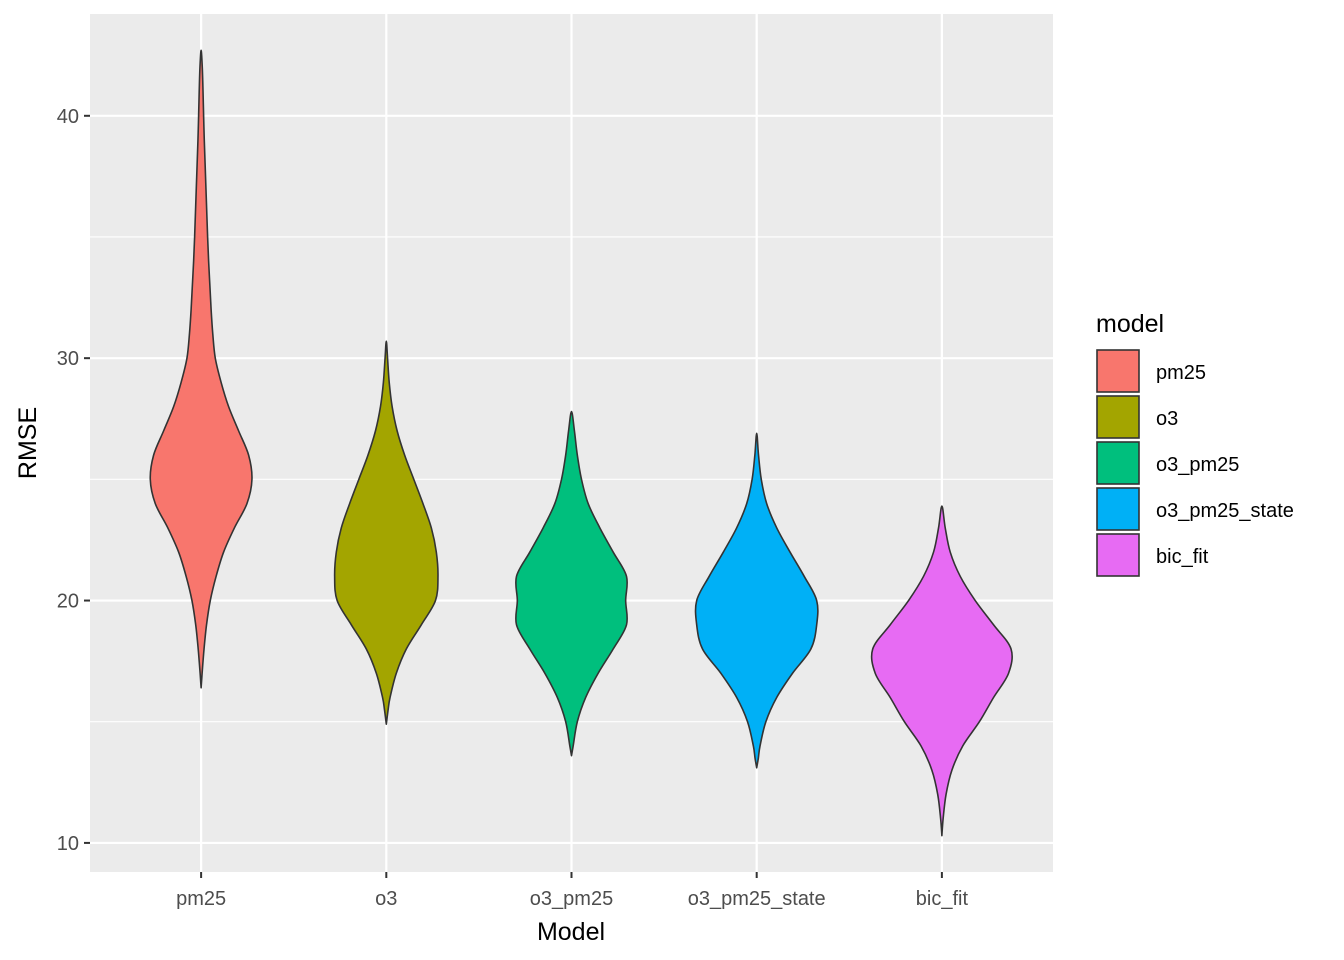  What do you see at coordinates (1167, 419) in the screenshot?
I see `legend-label-o3: o3` at bounding box center [1167, 419].